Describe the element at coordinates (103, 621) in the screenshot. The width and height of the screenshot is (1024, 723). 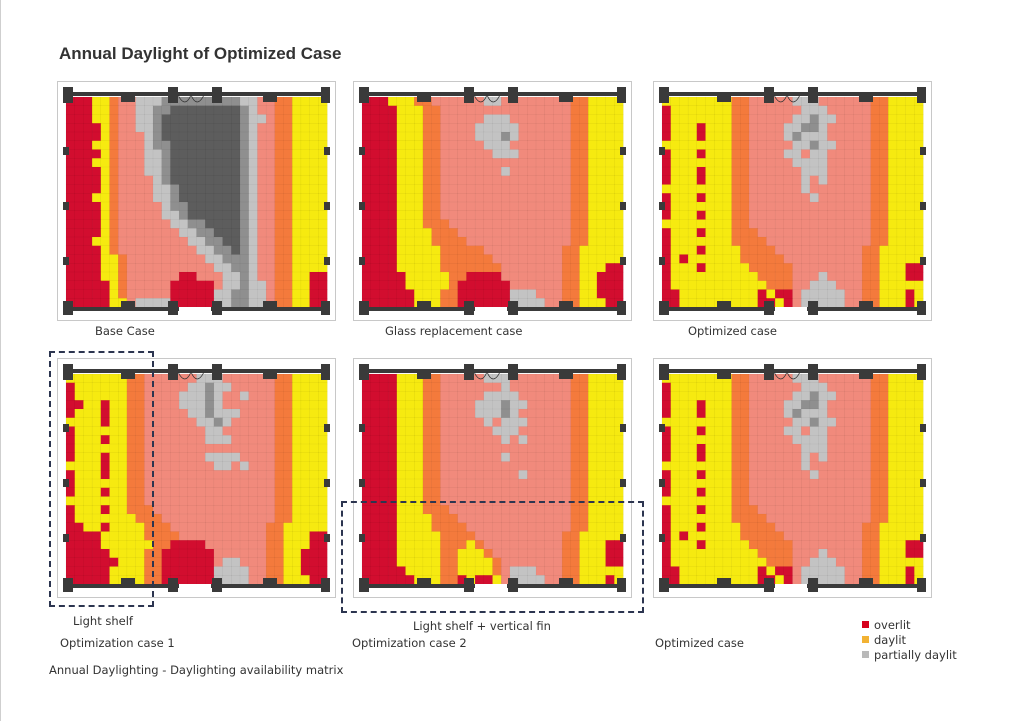
I see `annotation-light-shelf: Light shelf` at that location.